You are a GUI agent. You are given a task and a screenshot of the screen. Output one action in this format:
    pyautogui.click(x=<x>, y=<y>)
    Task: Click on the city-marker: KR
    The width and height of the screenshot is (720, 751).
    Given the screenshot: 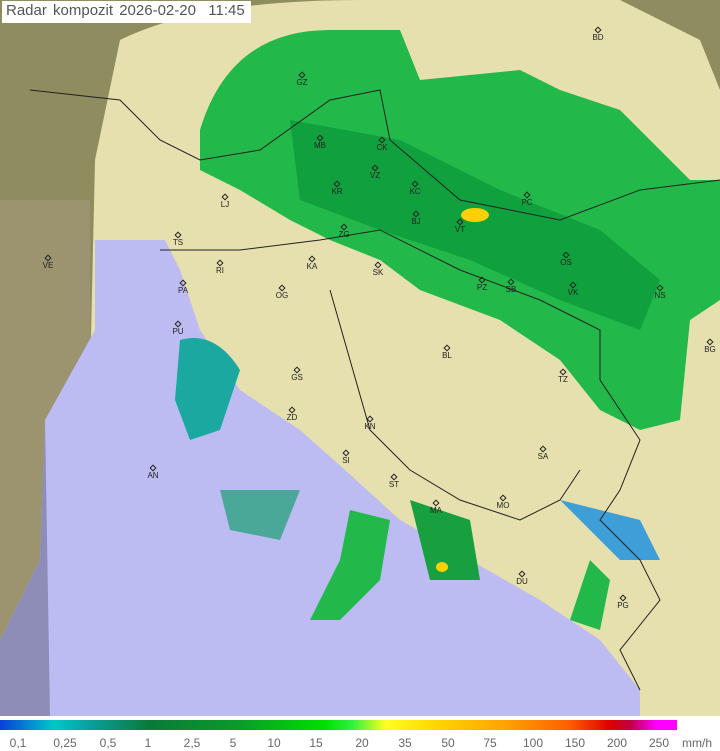 What is the action you would take?
    pyautogui.click(x=337, y=188)
    